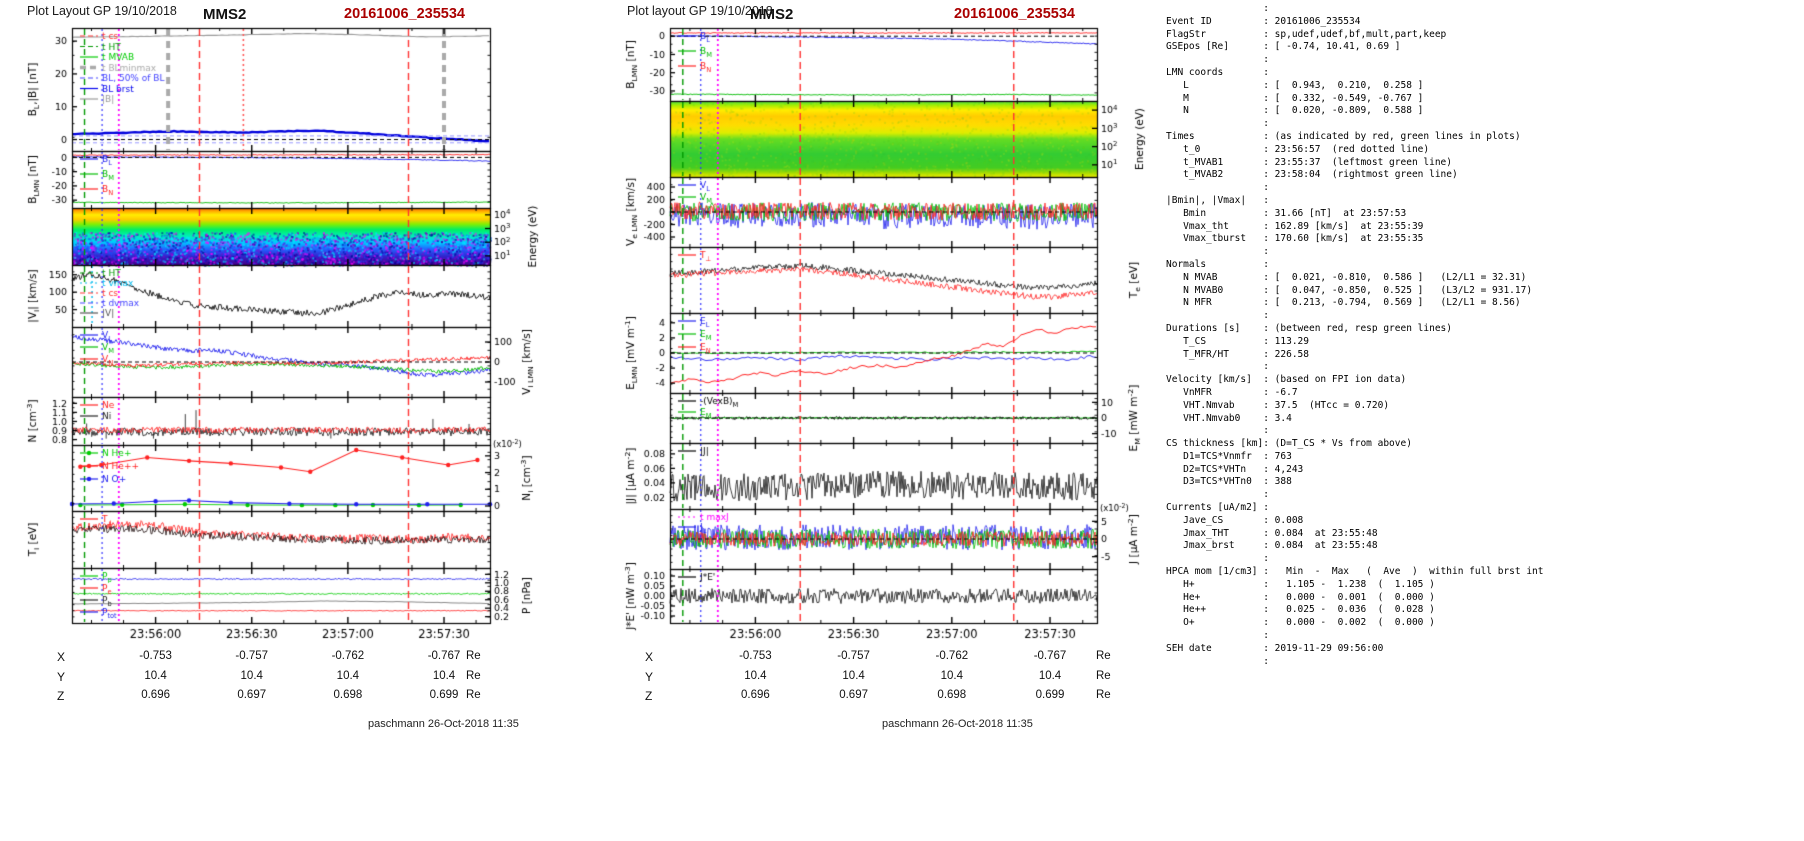 This screenshot has width=1804, height=841. Describe the element at coordinates (755, 695) in the screenshot. I see `middle-ephemeris-value: 0.696` at that location.